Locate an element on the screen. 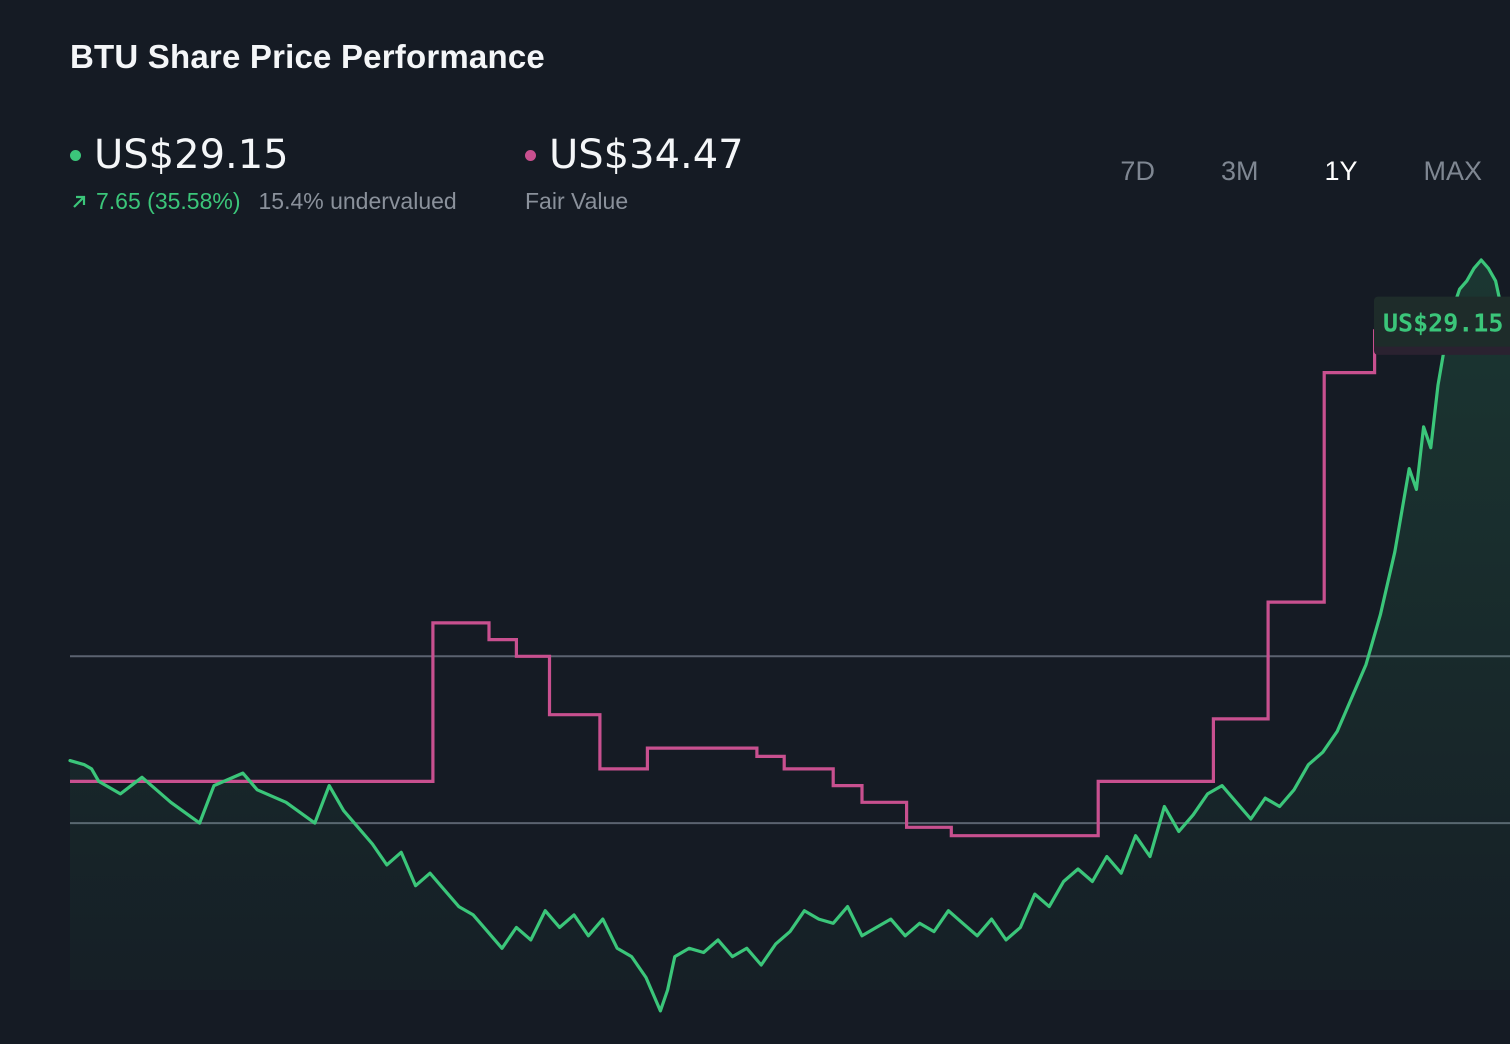 This screenshot has width=1510, height=1044. price-change: 7.65 (35.58%) is located at coordinates (155, 201).